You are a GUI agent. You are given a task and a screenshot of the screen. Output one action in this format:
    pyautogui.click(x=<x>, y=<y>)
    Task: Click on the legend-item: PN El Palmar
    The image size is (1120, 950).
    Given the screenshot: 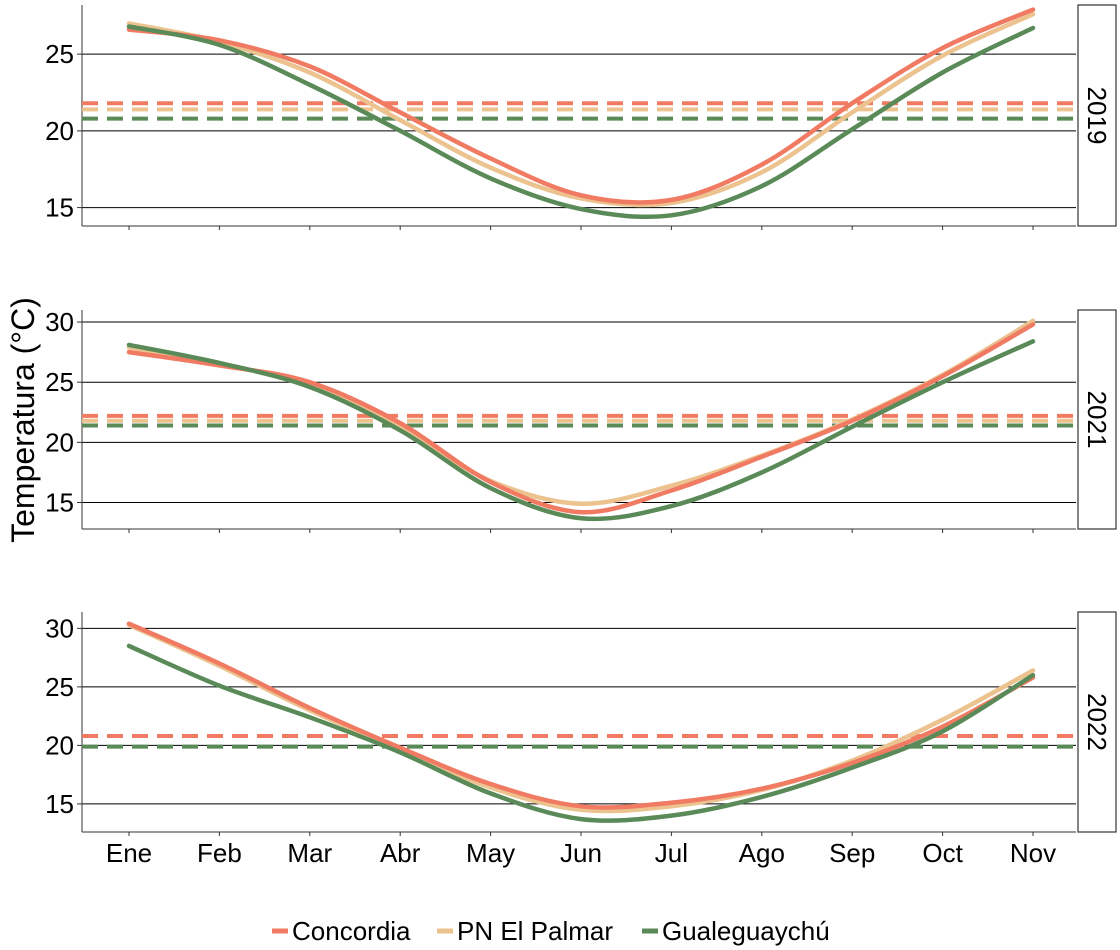 What is the action you would take?
    pyautogui.click(x=525, y=931)
    